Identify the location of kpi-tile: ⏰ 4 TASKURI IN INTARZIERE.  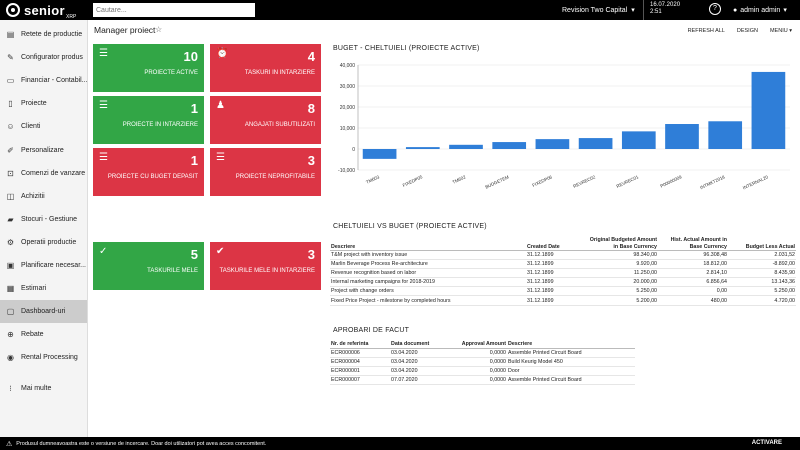
(265, 68).